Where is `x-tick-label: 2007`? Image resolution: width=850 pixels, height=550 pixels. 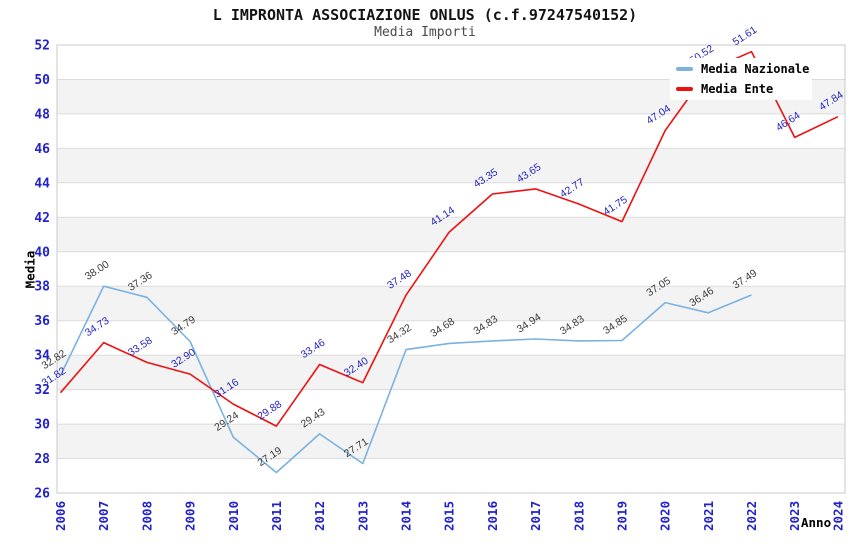 x-tick-label: 2007 is located at coordinates (103, 516).